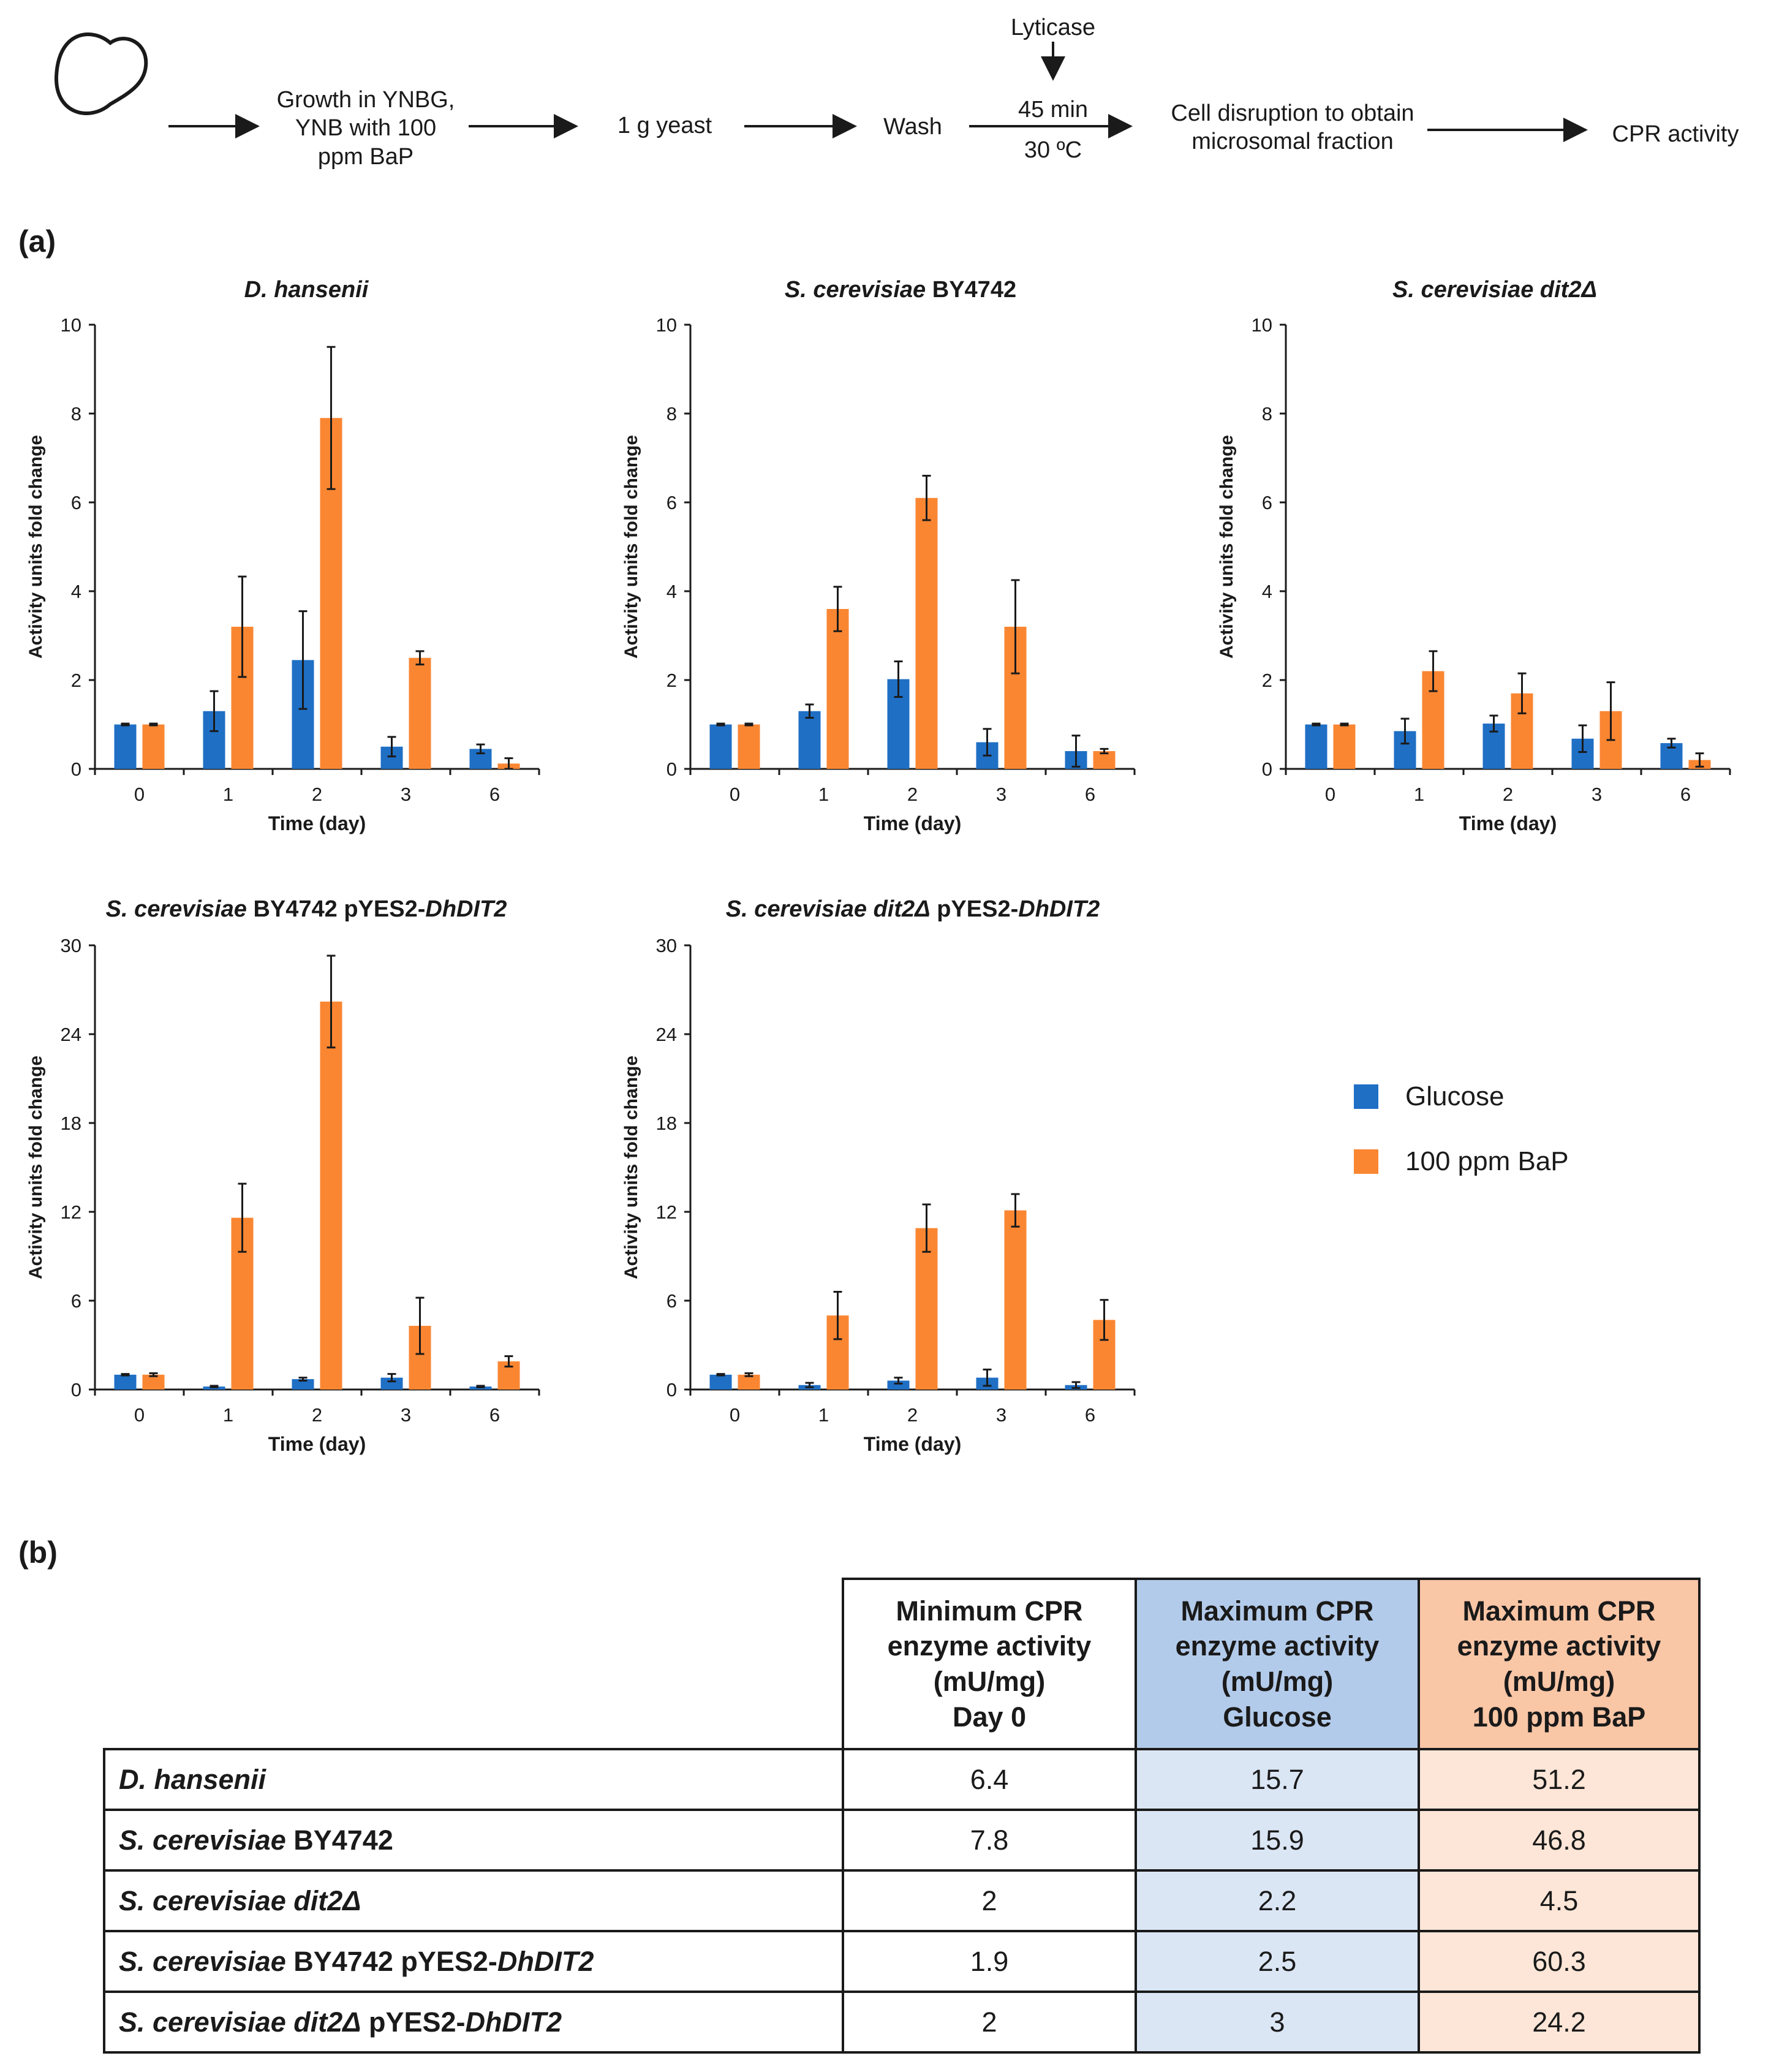 The height and width of the screenshot is (2072, 1790). I want to click on chart-title: S. cerevisiae BY4742, so click(900, 290).